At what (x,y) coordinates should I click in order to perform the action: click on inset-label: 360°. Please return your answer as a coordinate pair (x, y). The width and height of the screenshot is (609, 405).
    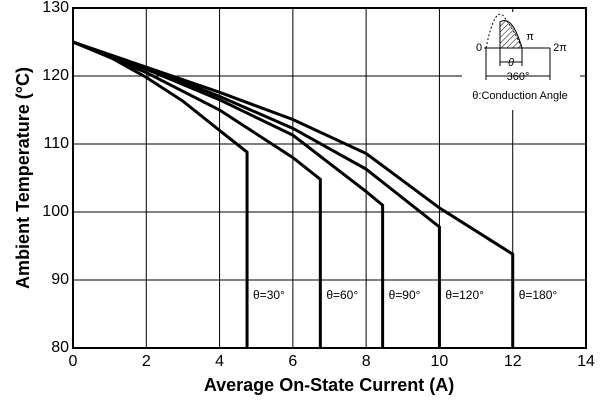
    Looking at the image, I should click on (518, 77).